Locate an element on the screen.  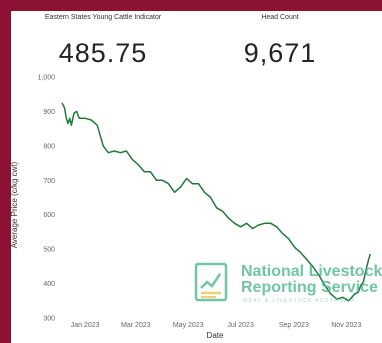
y-tick-label: 800 is located at coordinates (49, 146).